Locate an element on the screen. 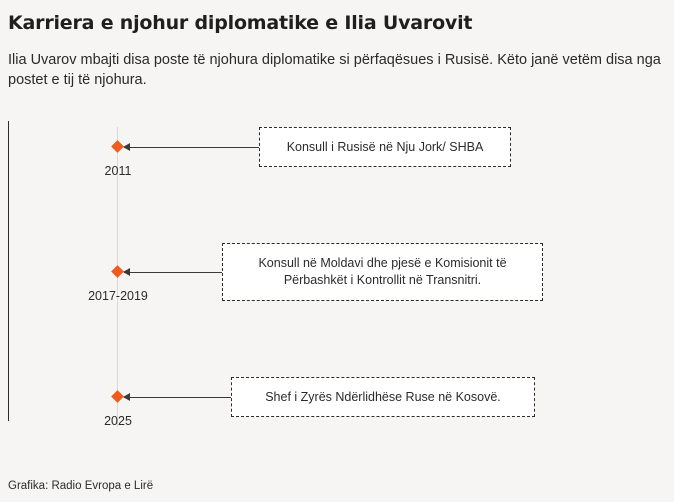  timeline-marker-2025 is located at coordinates (117, 396).